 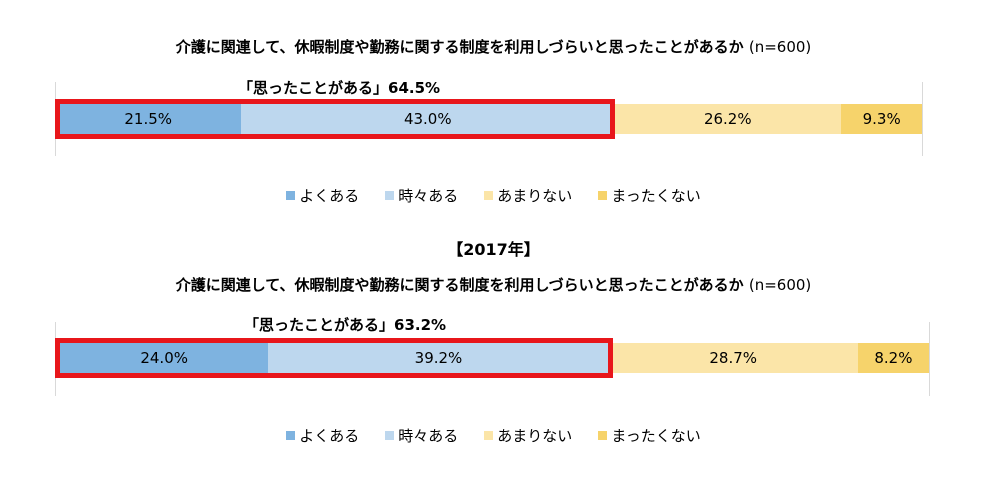 What do you see at coordinates (881, 119) in the screenshot?
I see `bar-segment: 9.3%` at bounding box center [881, 119].